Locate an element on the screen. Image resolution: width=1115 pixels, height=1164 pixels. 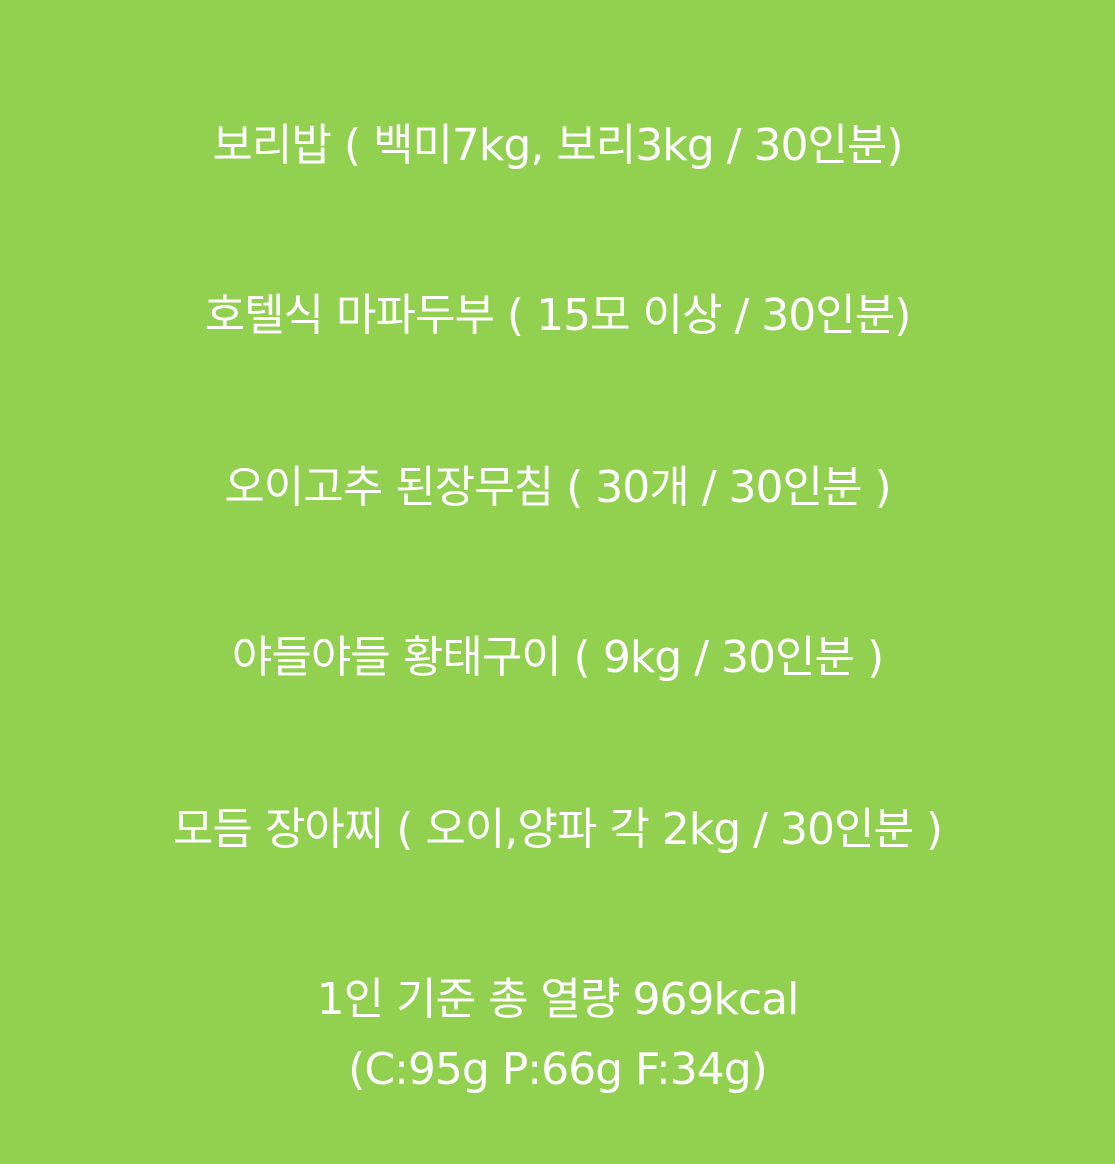
menu-item-mapo-tofu: 호텔식 마파두부 ( 15모 이상 / 30인분) is located at coordinates (558, 315).